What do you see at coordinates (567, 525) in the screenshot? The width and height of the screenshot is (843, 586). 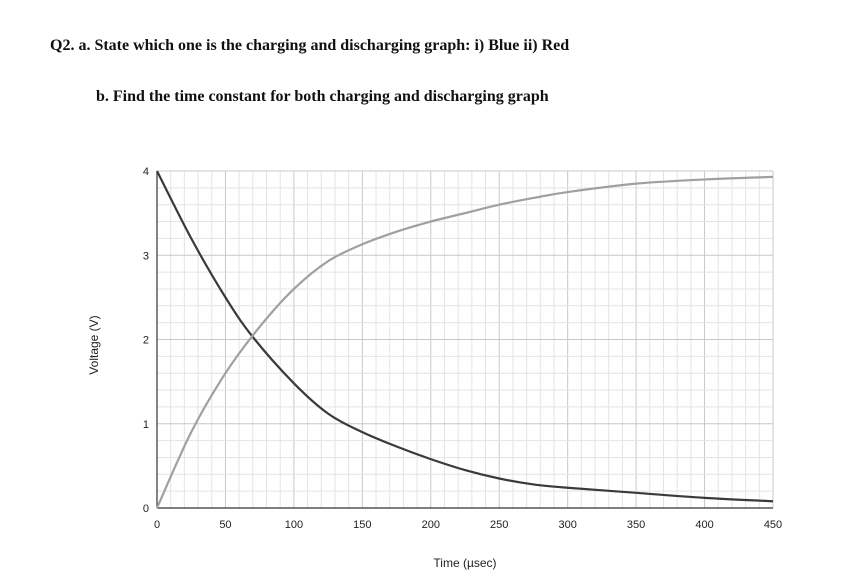 I see `x-tick-label: 300` at bounding box center [567, 525].